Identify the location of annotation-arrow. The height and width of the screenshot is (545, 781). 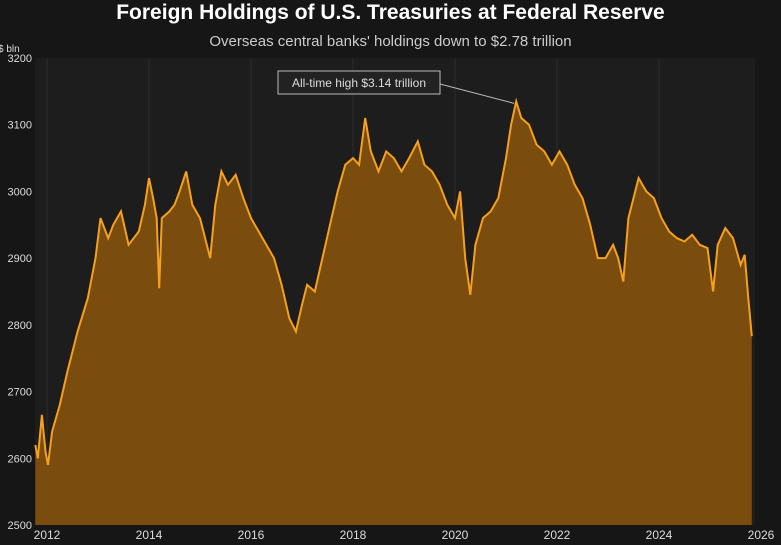
(477, 93).